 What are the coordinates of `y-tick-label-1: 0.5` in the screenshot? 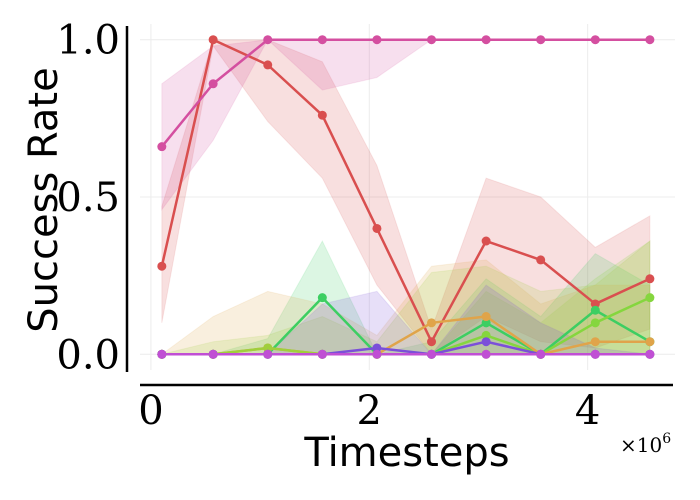 It's located at (88, 198).